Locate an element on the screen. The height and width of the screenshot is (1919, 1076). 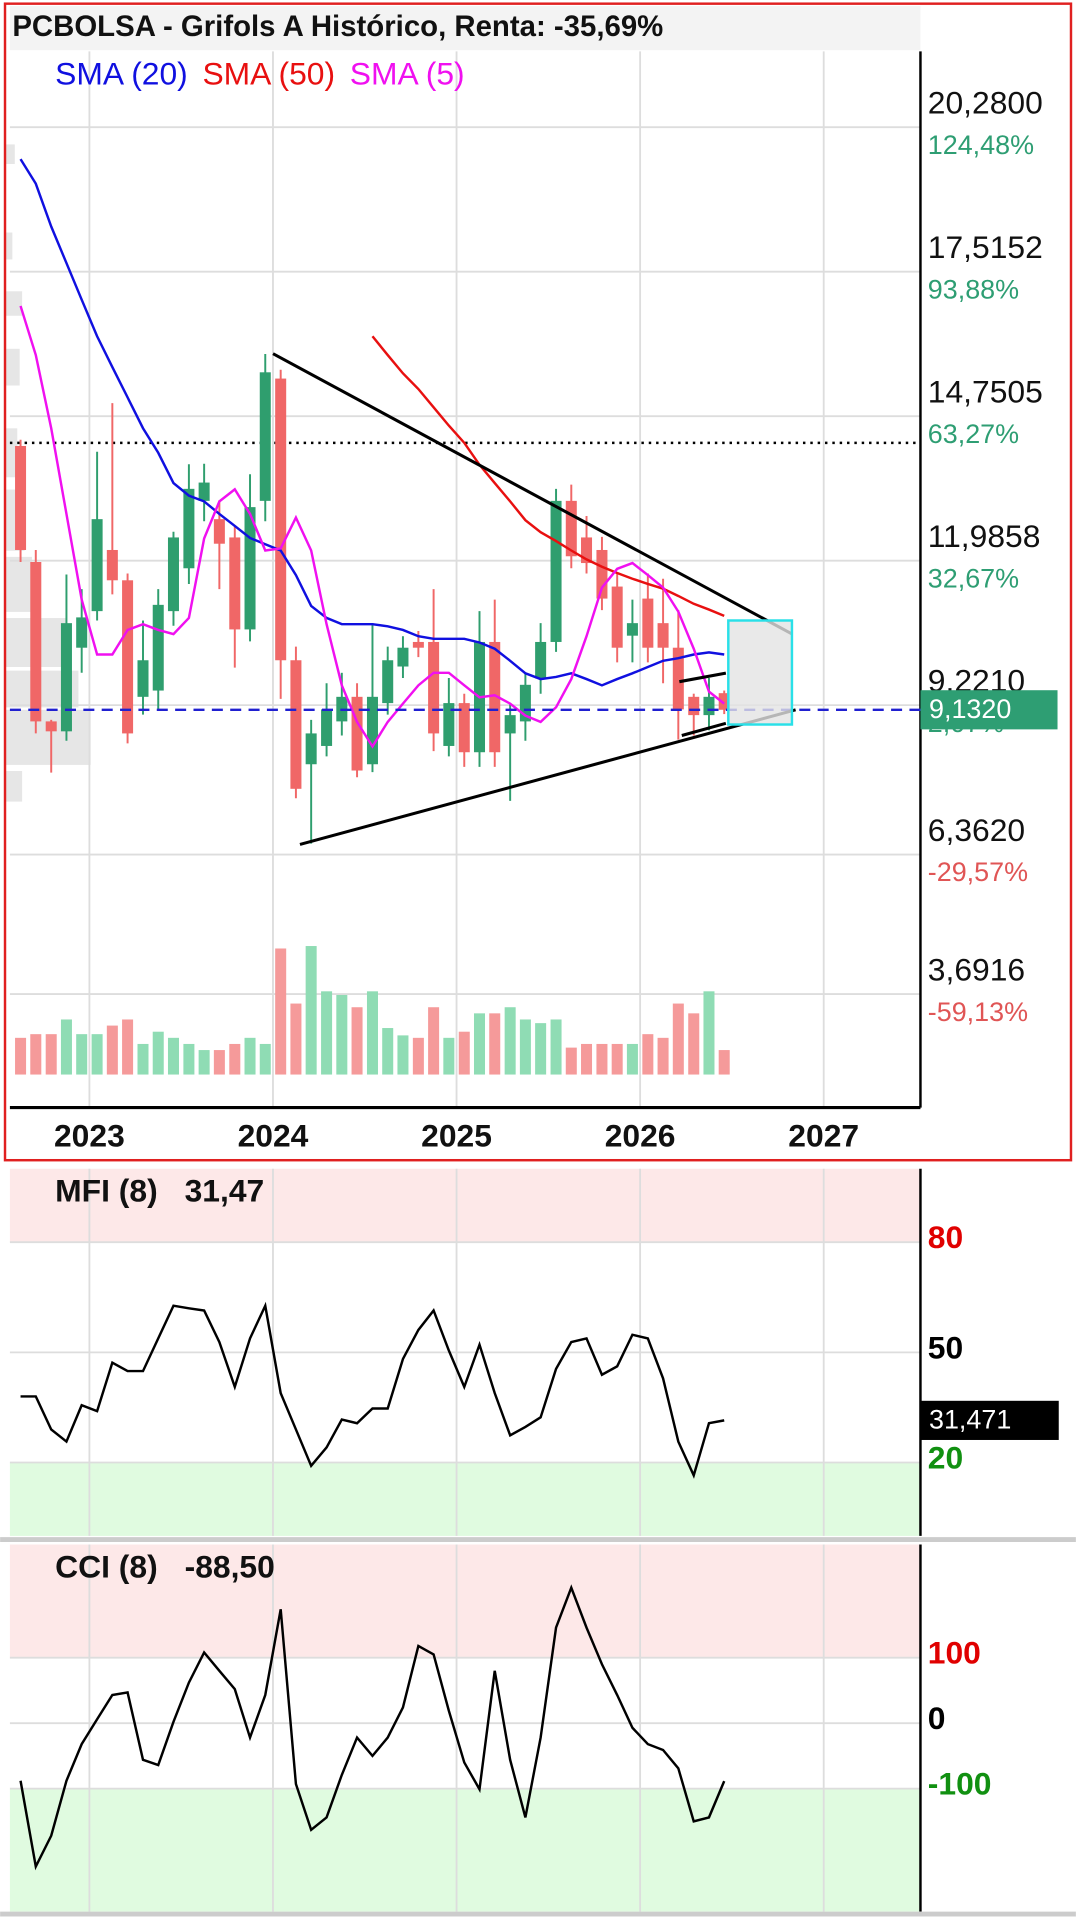
indicator-value: -88,50 is located at coordinates (230, 1566).